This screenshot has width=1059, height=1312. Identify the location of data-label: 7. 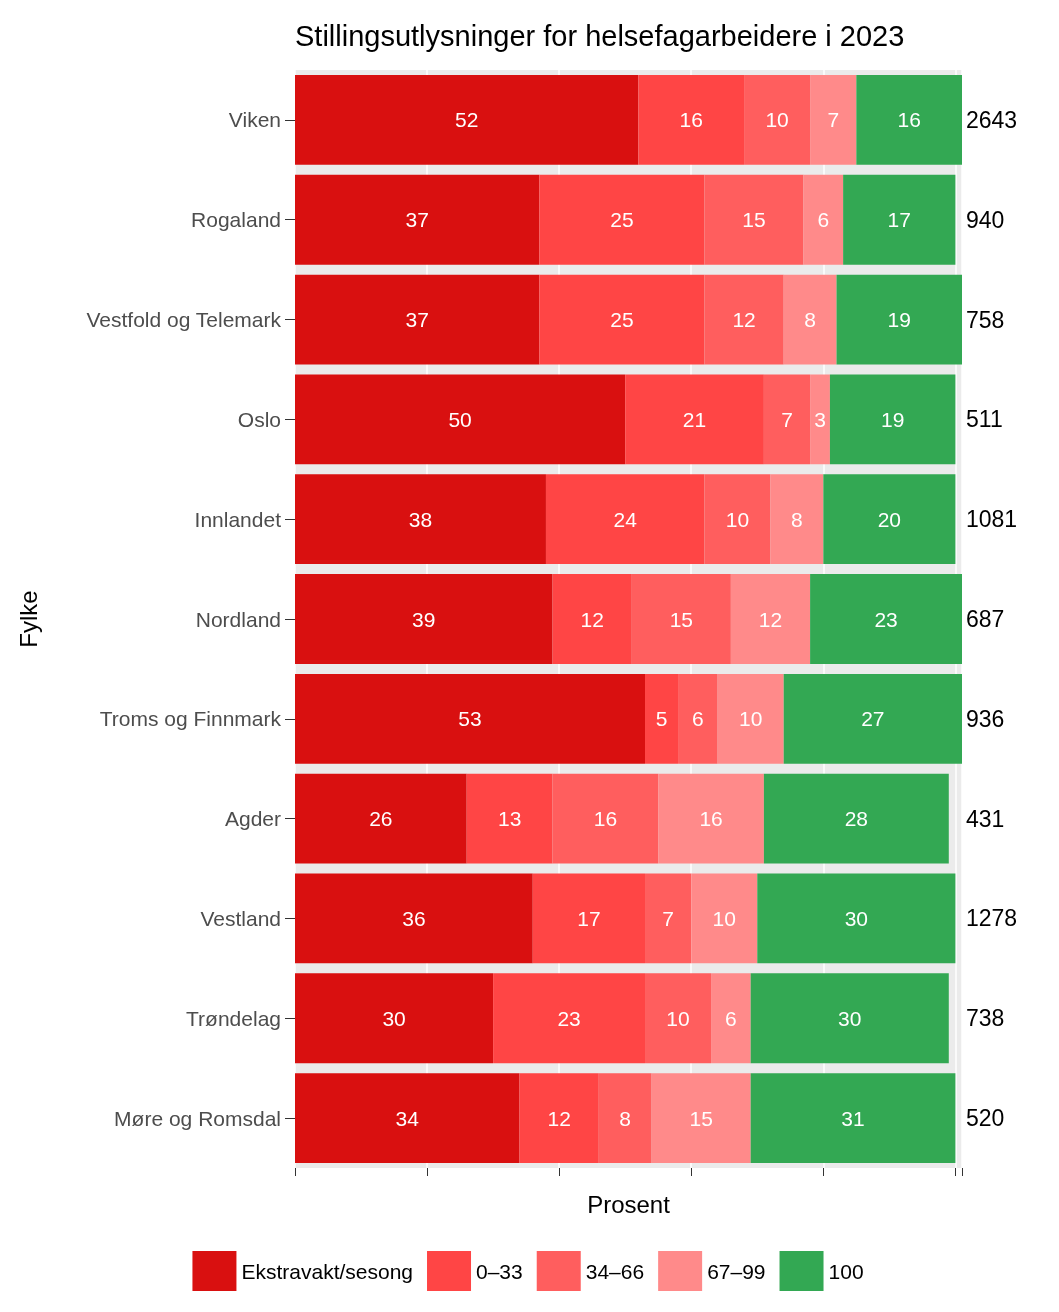
(668, 918).